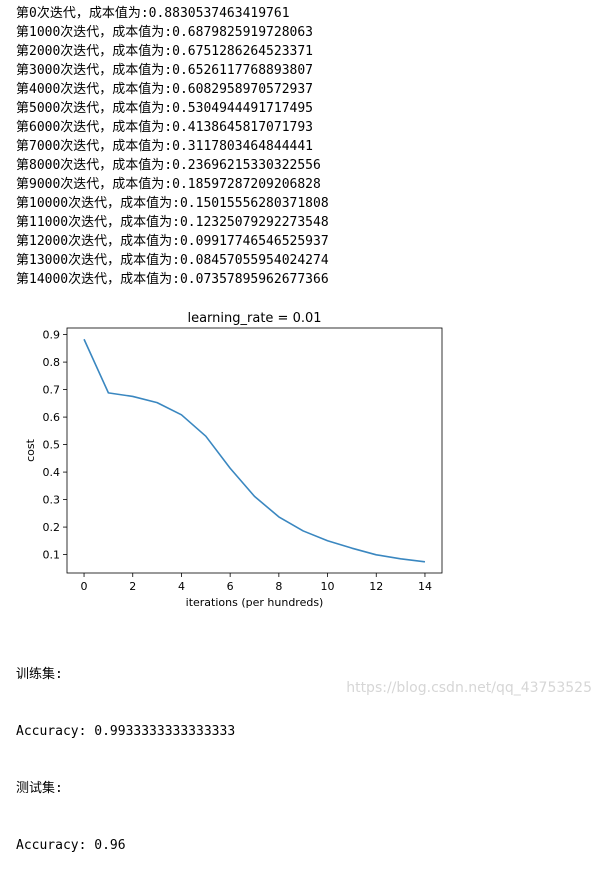 The width and height of the screenshot is (600, 874). I want to click on log-line: 第12000次迭代，成本值为:0.09917746546525937, so click(172, 241).